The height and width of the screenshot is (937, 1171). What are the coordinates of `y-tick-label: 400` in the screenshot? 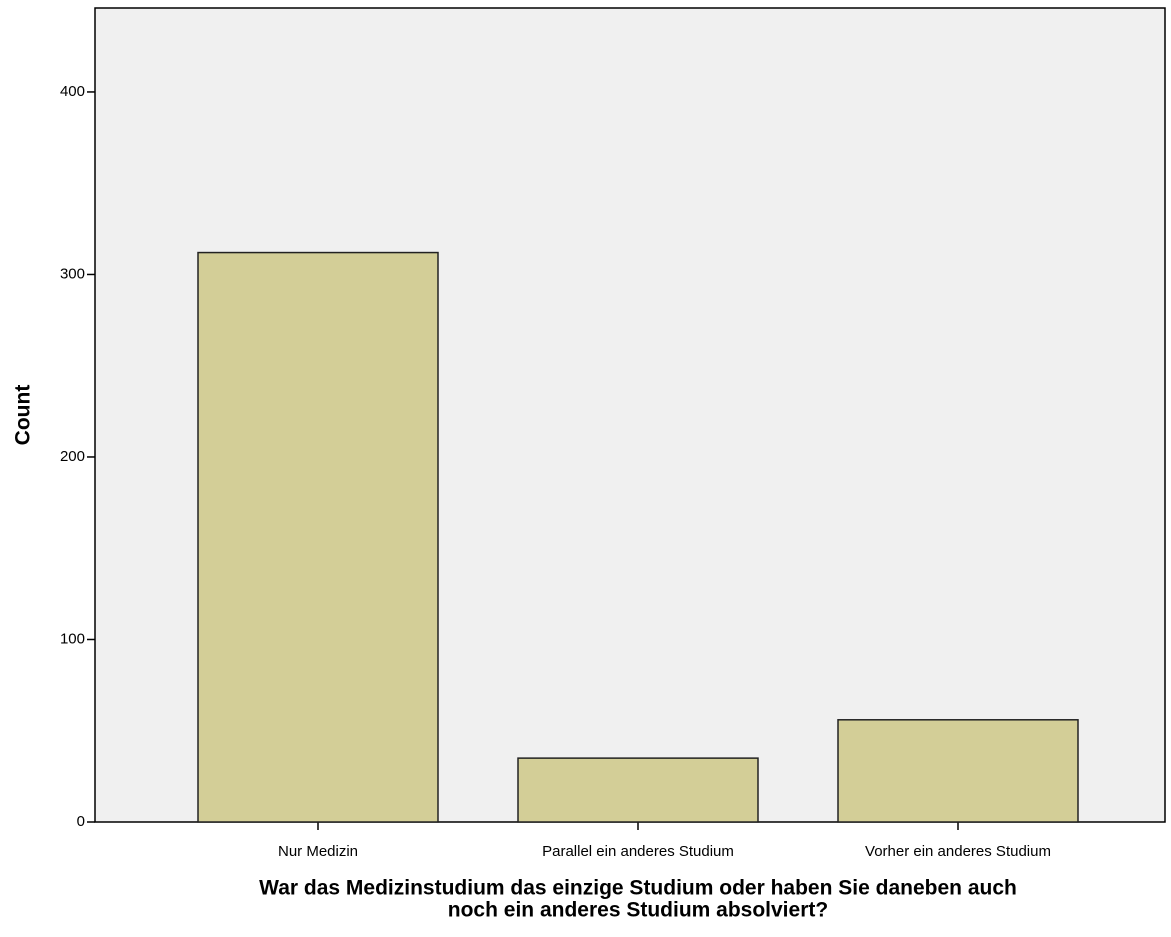 It's located at (72, 91).